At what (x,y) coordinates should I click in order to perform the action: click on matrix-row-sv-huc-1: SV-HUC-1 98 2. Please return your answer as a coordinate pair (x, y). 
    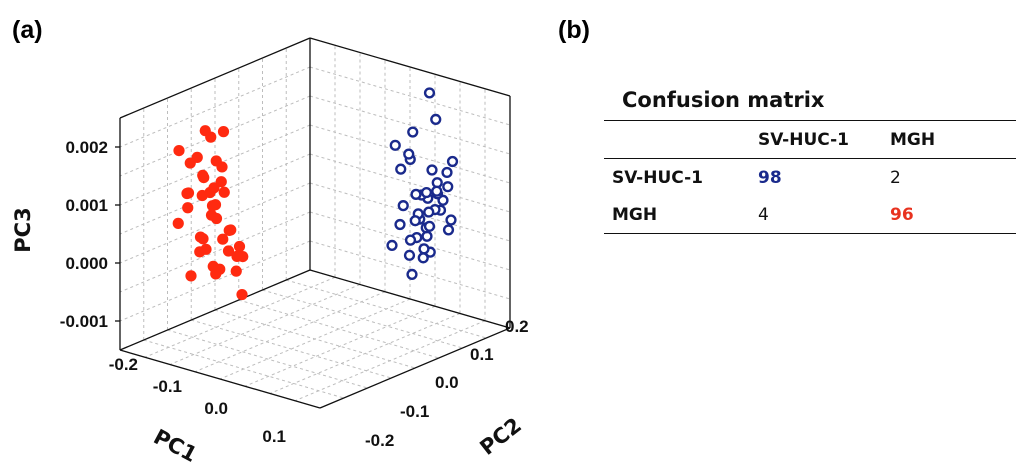
    Looking at the image, I should click on (810, 178).